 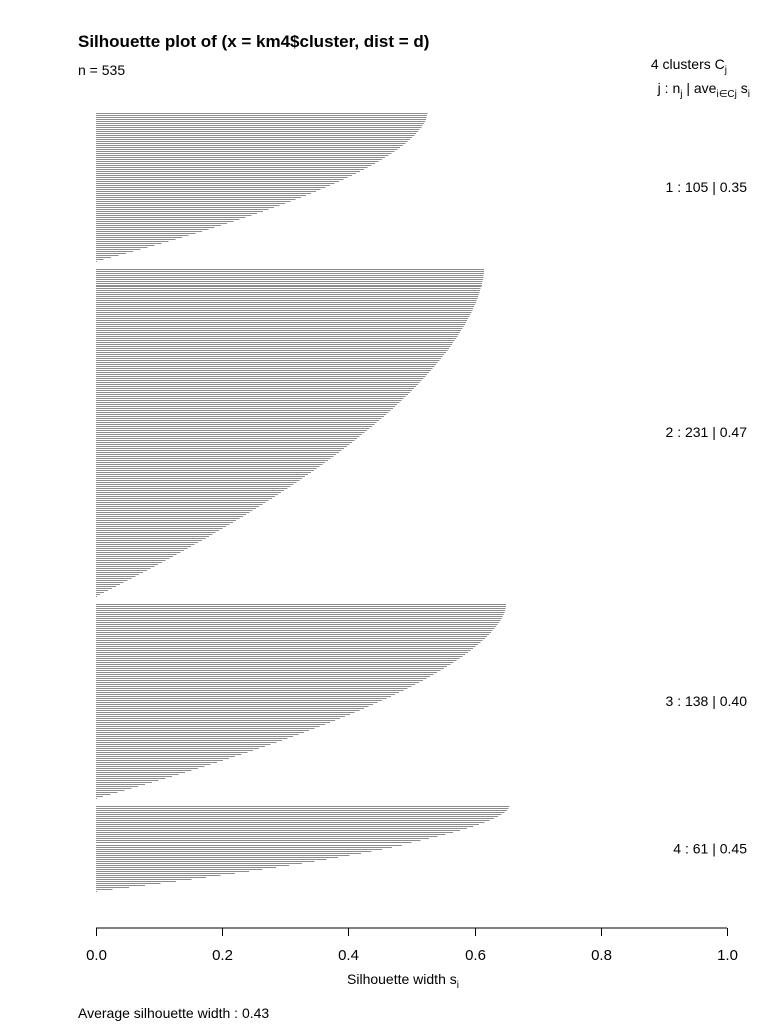 I want to click on n-label: n = 535, so click(x=101, y=70).